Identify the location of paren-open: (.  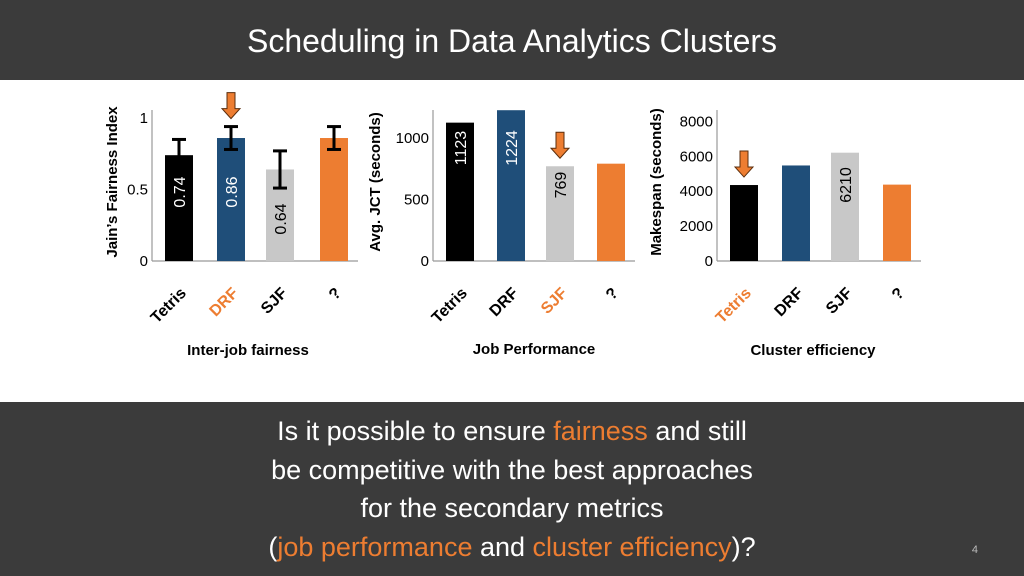
(273, 546).